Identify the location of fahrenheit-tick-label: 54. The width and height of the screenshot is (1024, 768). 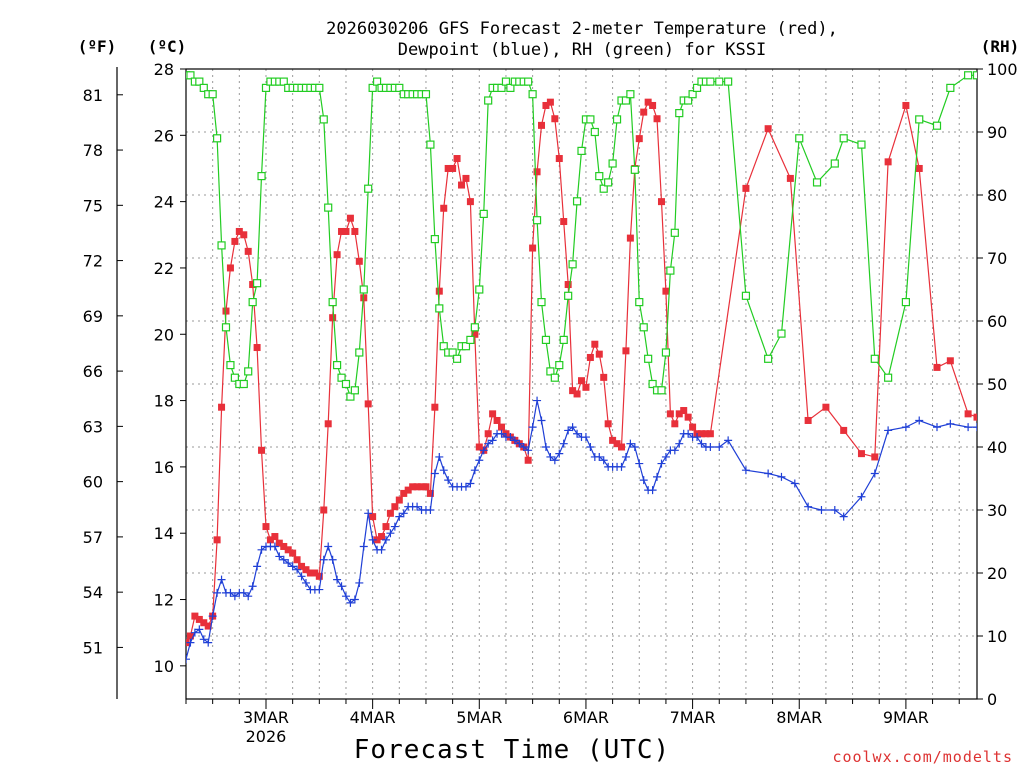
(93, 592).